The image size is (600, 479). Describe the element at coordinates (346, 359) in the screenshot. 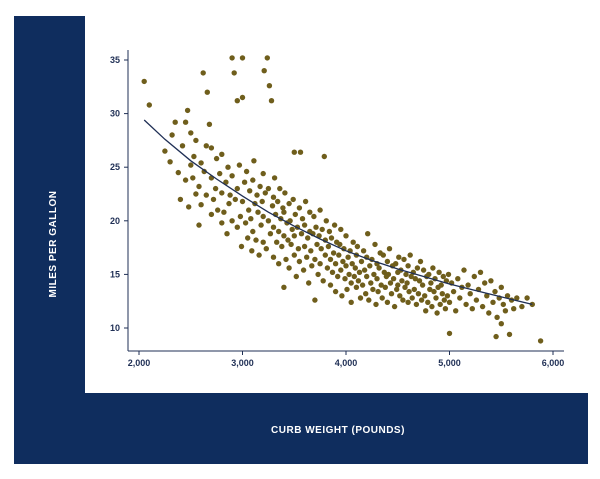

I see `x-axis-ticks: 2,000 3,000 4,000 5,000 6,000` at that location.